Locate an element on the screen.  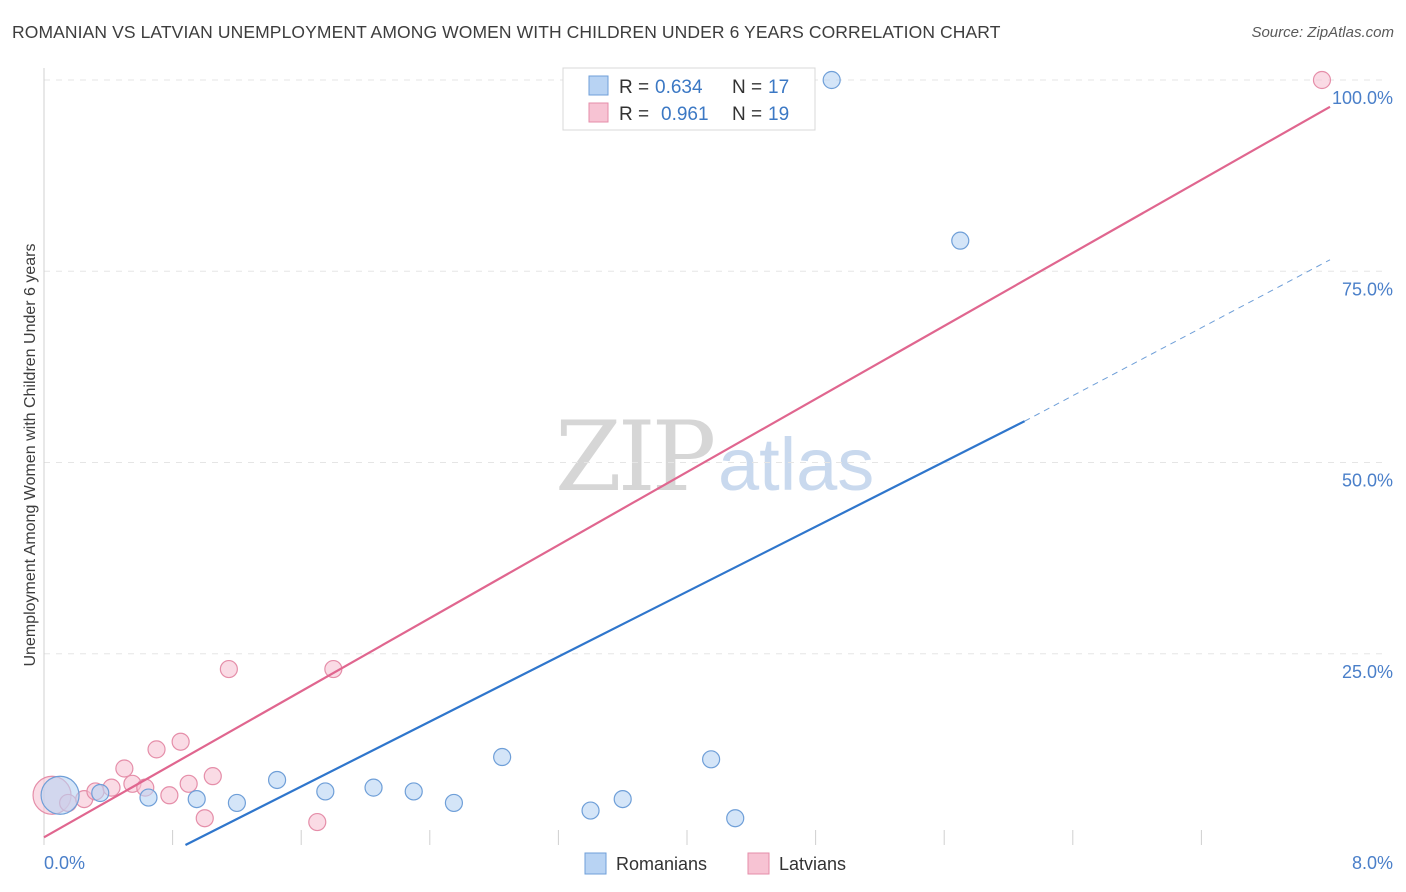
legend-latvians-n-value: 19 is located at coordinates (778, 114).